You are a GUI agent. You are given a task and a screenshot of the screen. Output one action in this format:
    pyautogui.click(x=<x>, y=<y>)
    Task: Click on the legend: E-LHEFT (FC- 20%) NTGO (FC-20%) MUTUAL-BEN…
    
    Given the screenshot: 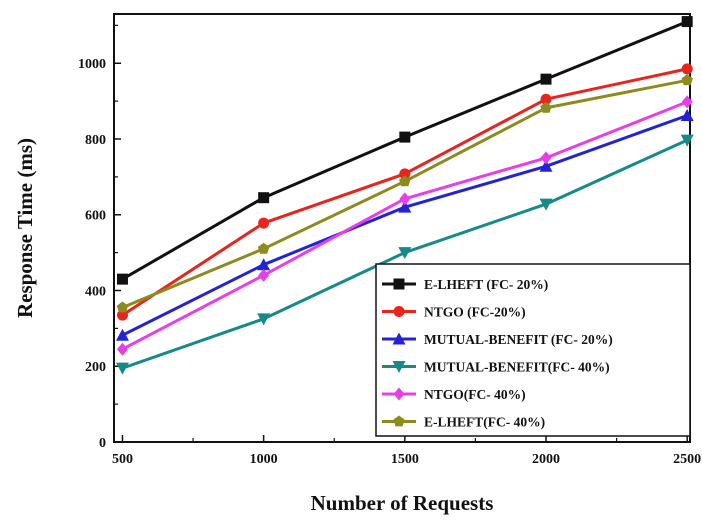 What is the action you would take?
    pyautogui.click(x=533, y=350)
    